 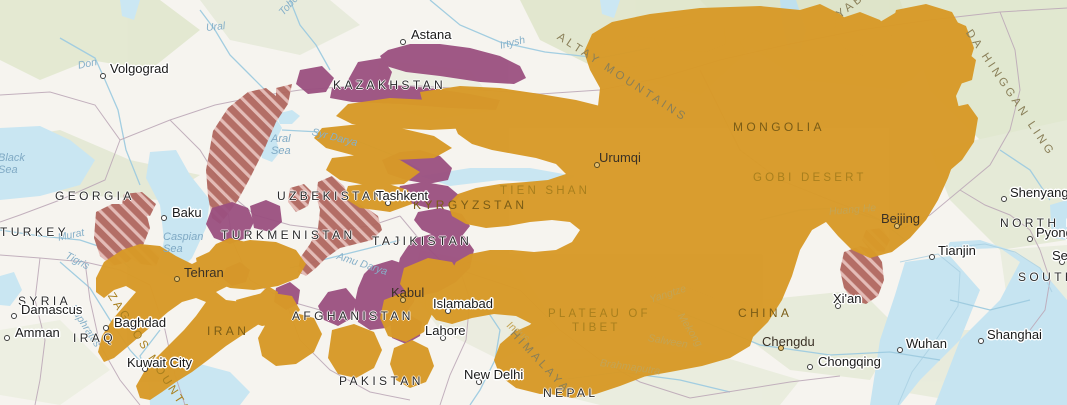 I want to click on coastlines, so click(x=975, y=324).